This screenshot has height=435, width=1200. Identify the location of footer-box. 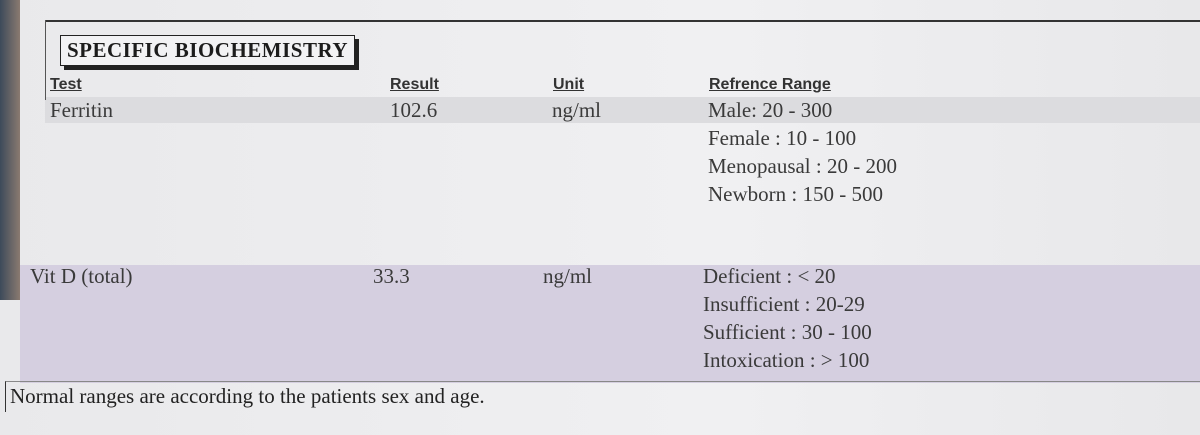
(602, 396).